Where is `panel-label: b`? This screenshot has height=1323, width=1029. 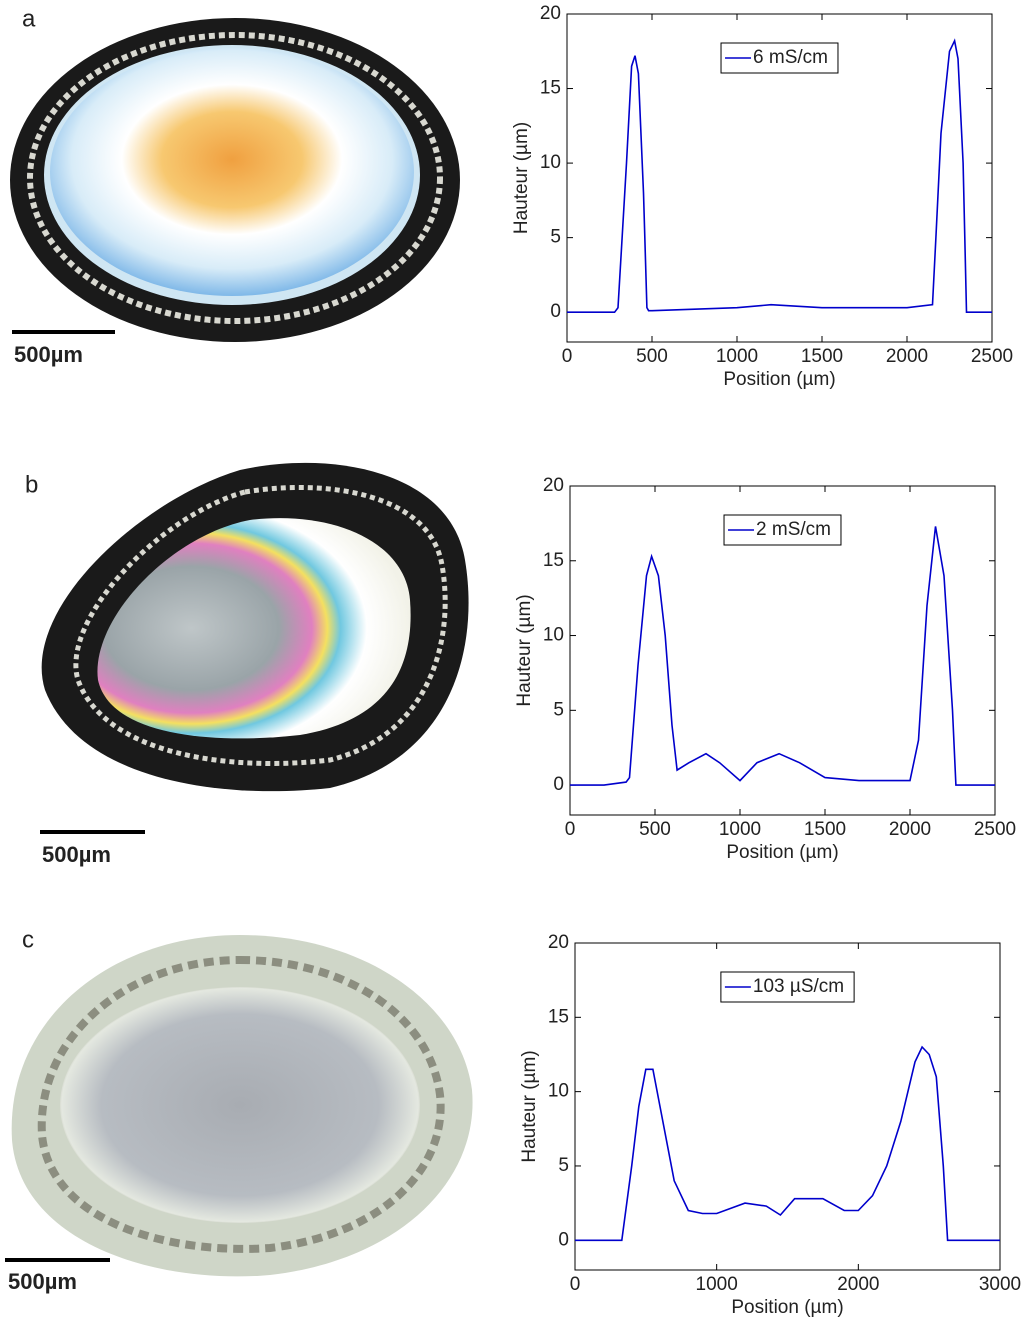
panel-label: b is located at coordinates (31, 484).